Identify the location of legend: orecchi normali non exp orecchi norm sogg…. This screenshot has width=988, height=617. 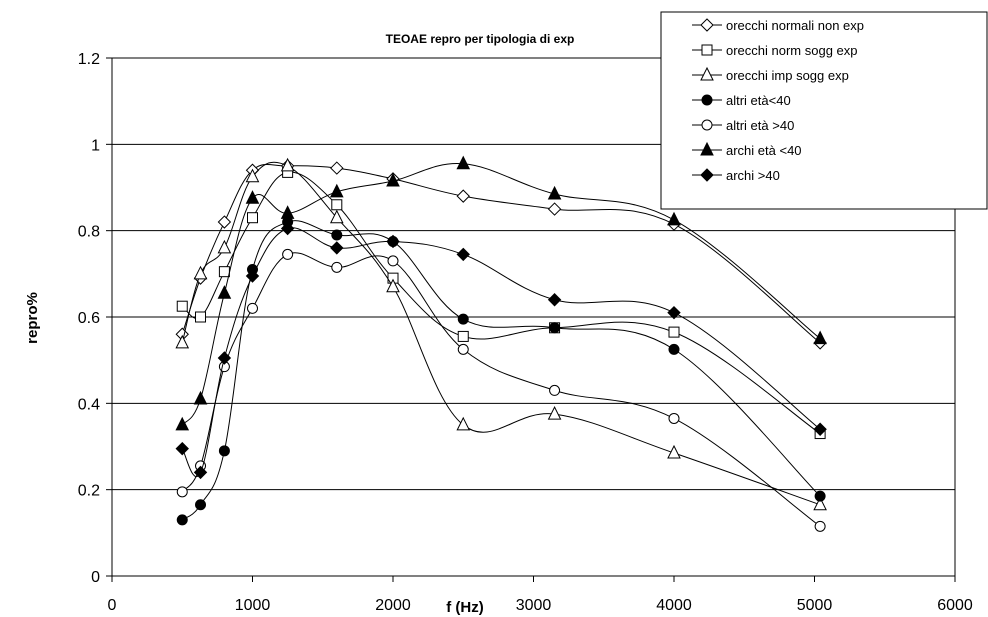
(824, 110).